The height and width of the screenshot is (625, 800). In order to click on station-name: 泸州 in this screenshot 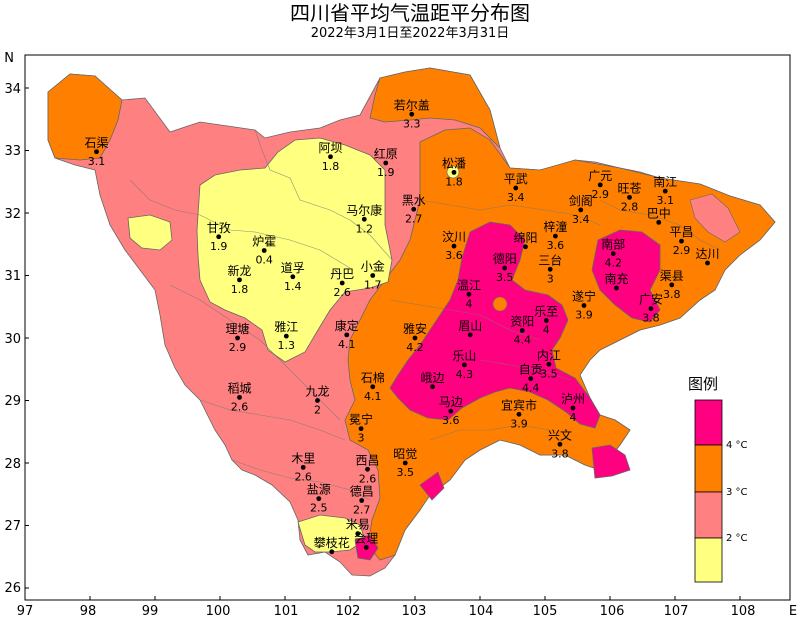, I will do `click(573, 399)`.